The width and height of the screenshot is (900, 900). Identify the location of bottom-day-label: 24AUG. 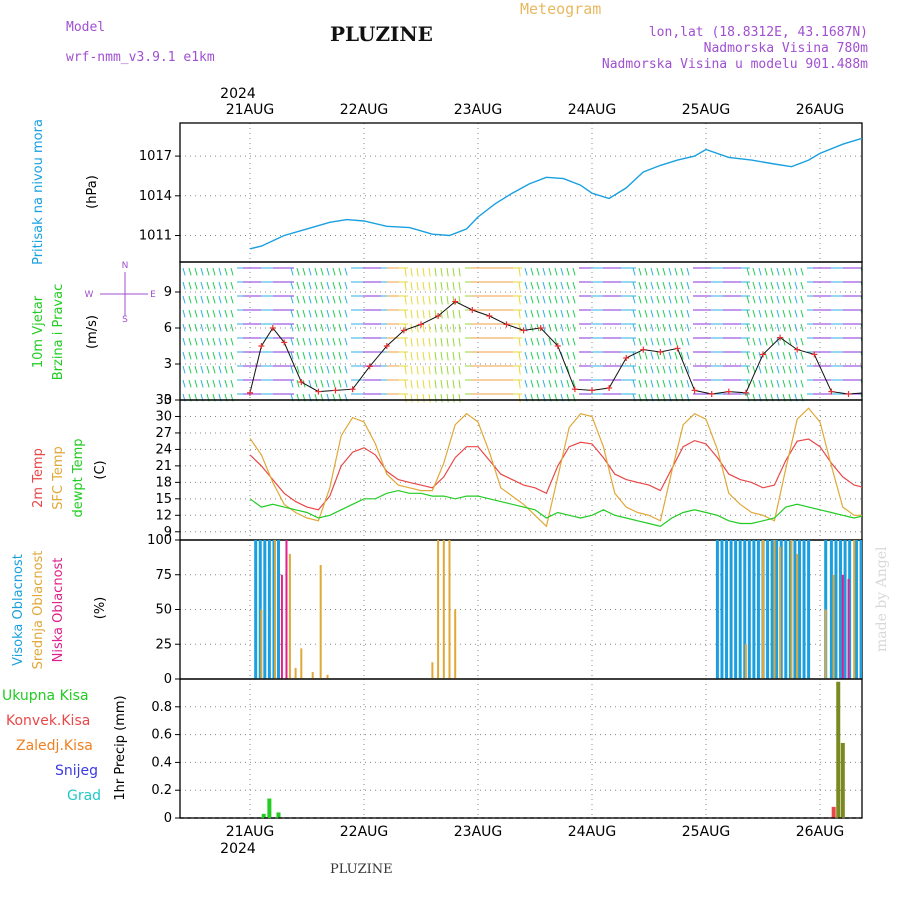
(592, 832).